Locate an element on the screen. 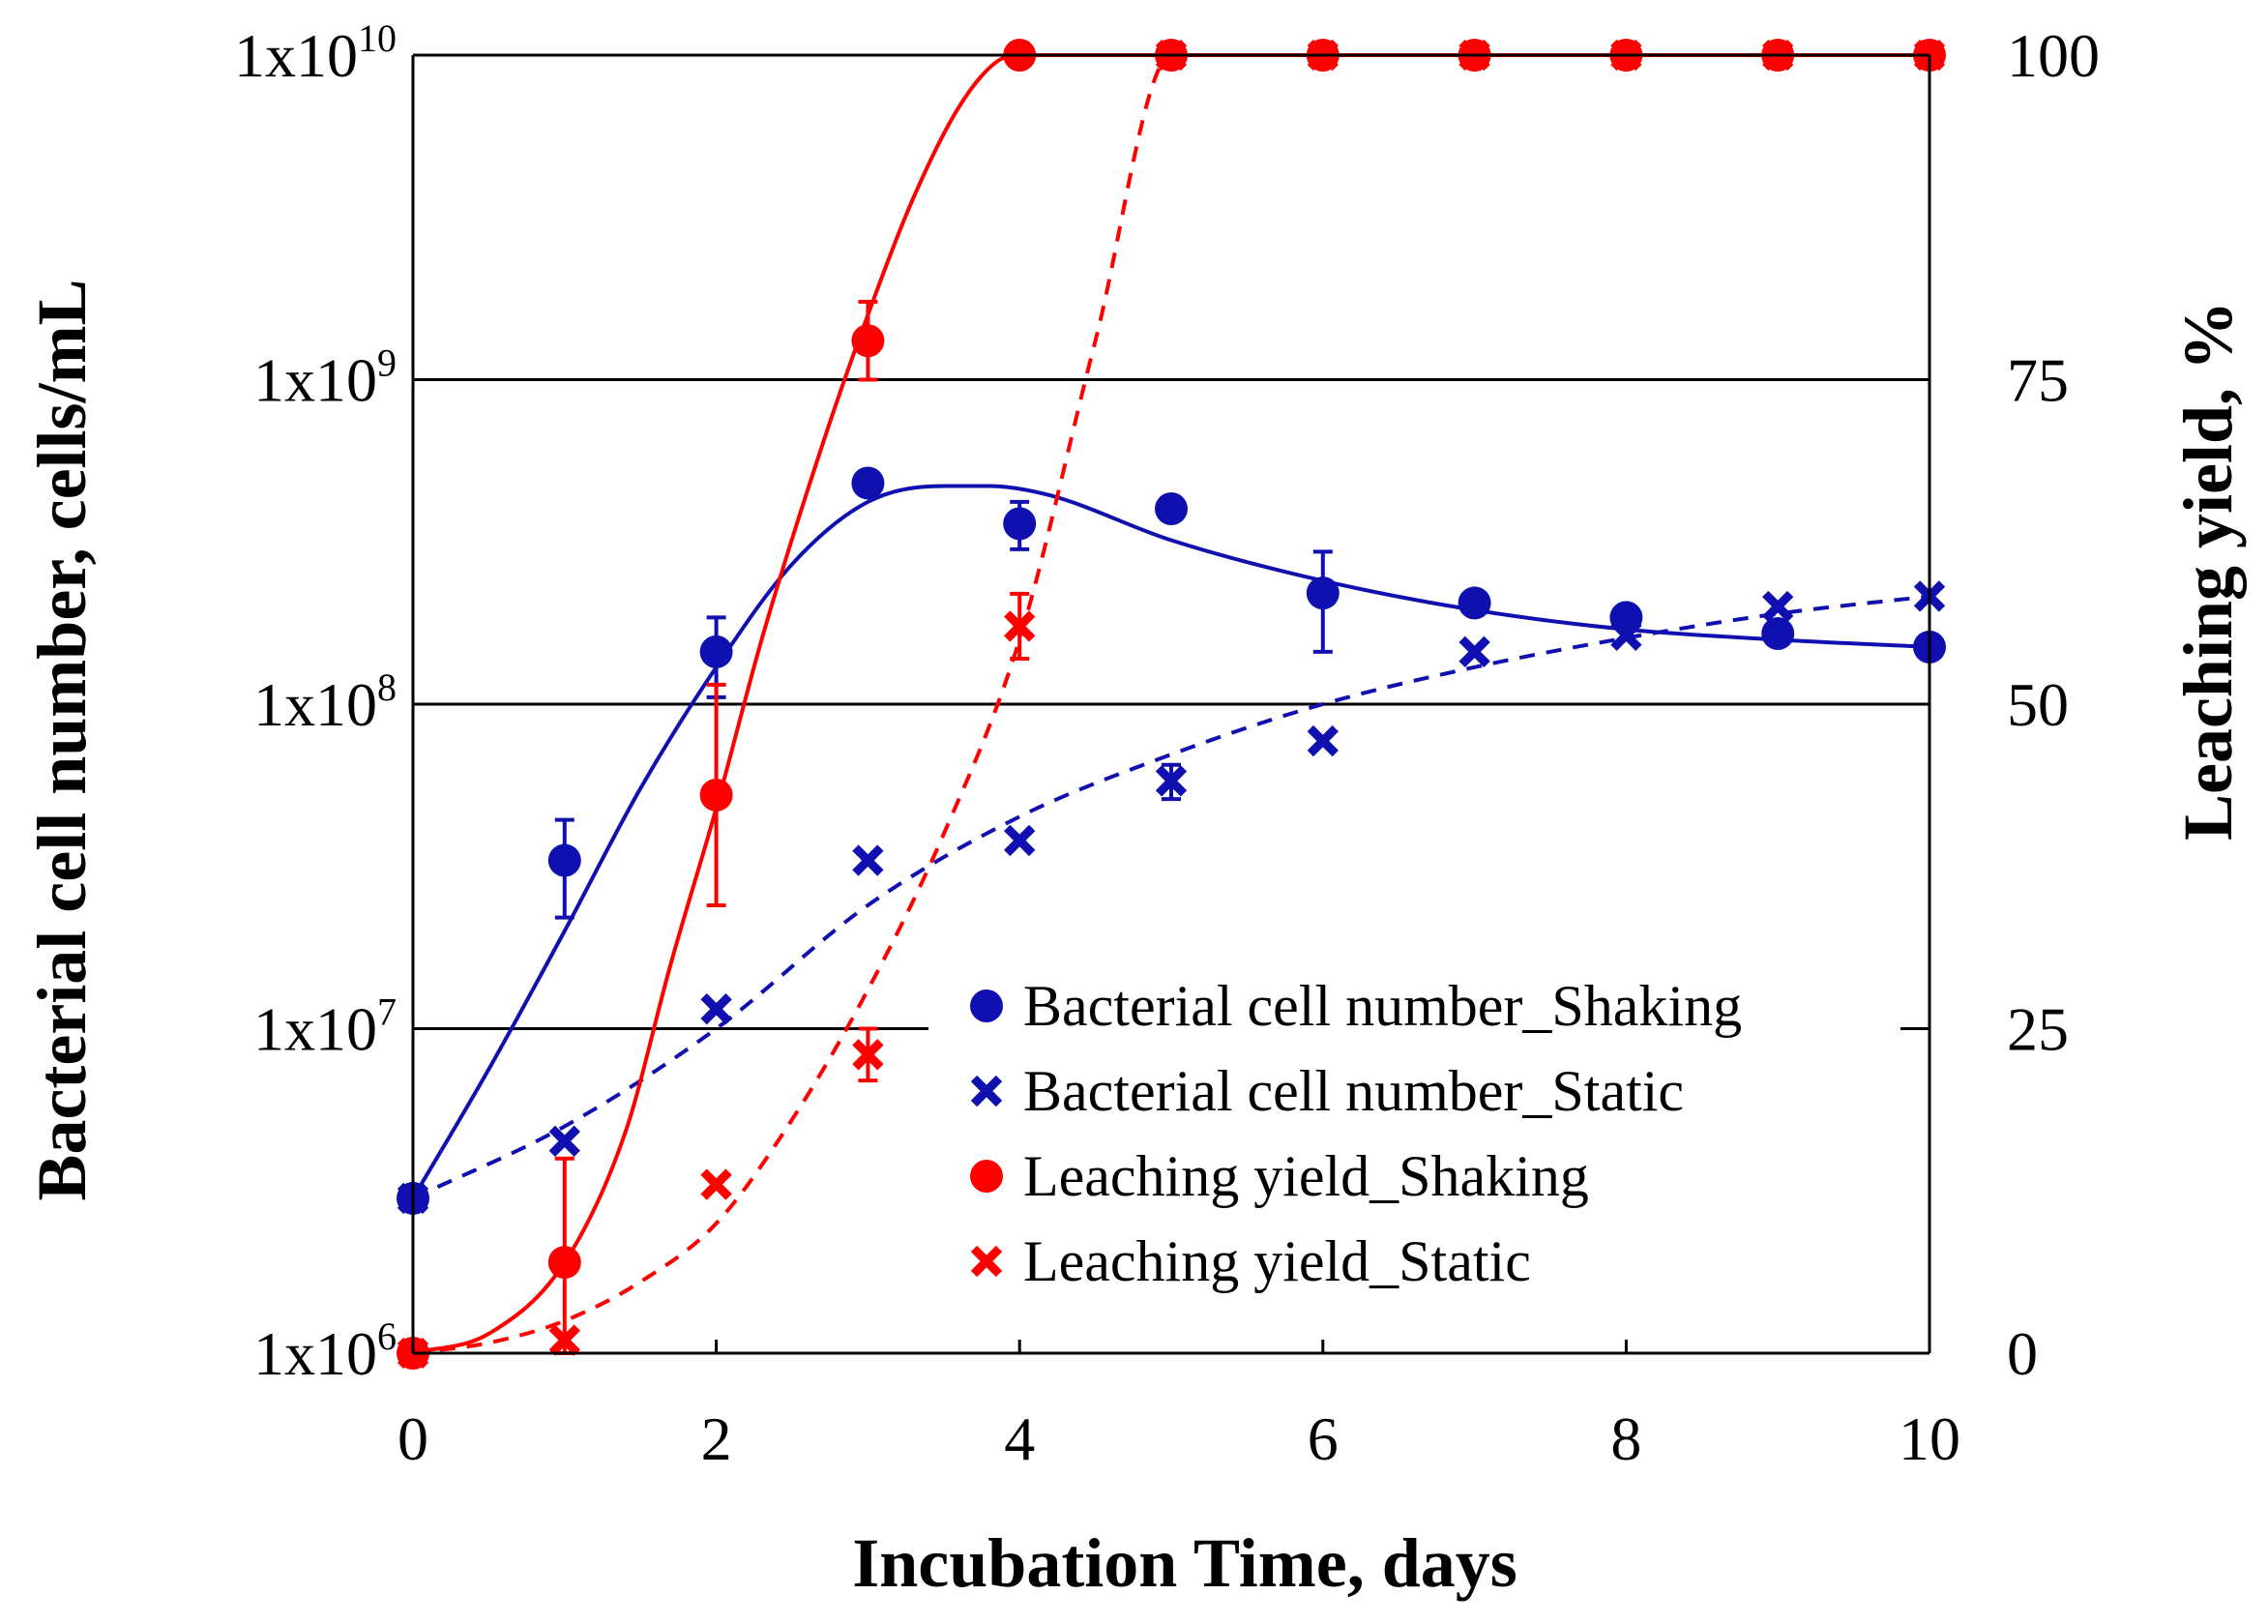  x-axis-ticks: 0 2 4 6 8 10 is located at coordinates (1179, 1407).